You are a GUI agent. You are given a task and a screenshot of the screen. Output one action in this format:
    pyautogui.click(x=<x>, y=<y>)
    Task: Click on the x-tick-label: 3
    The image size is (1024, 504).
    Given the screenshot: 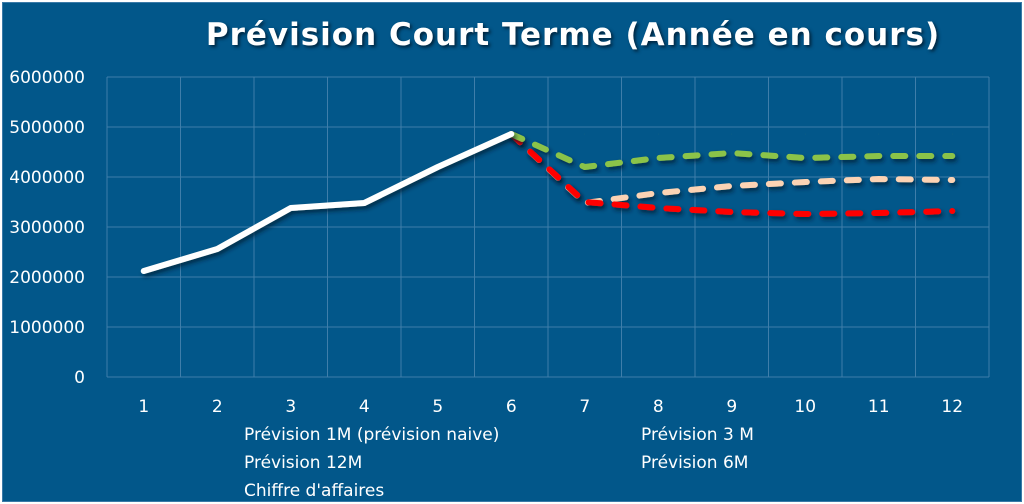 What is the action you would take?
    pyautogui.click(x=290, y=407)
    